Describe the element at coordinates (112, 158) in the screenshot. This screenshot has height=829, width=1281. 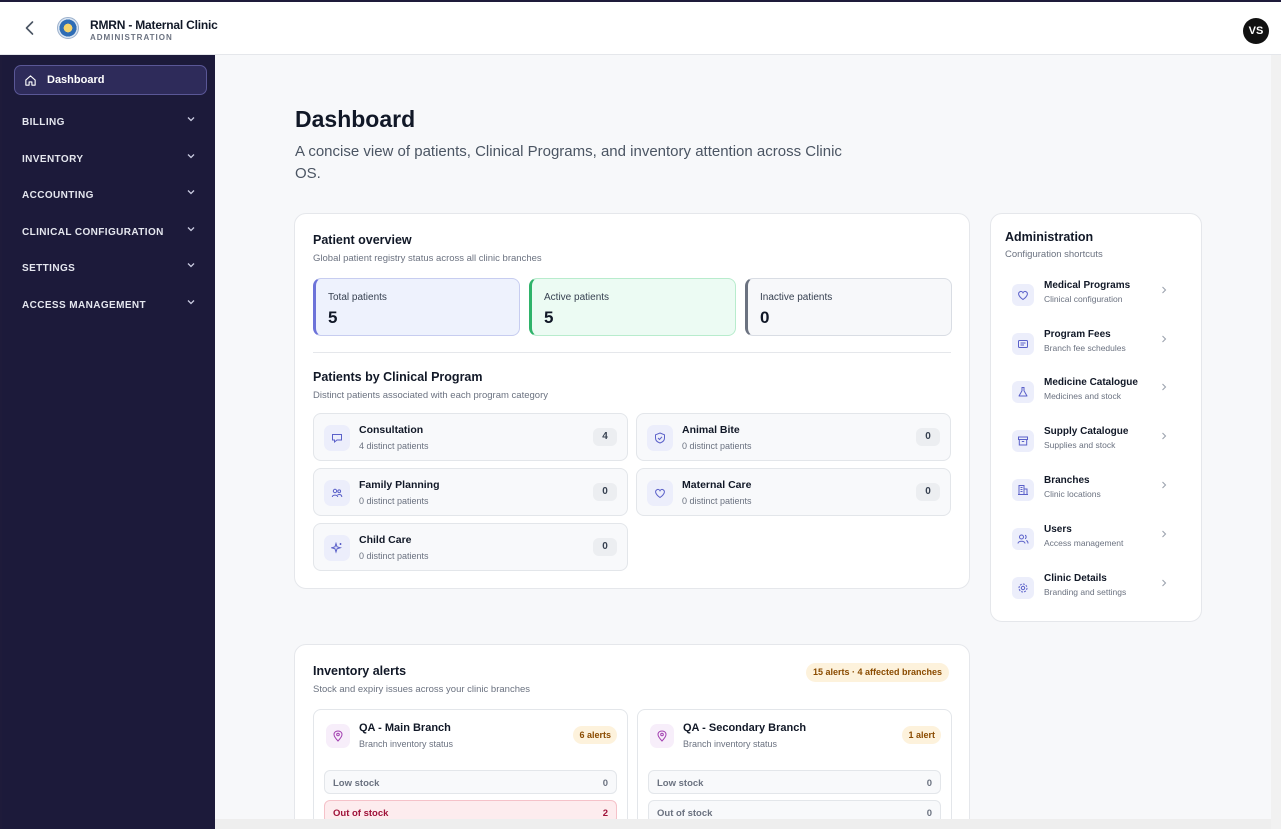
I see `sidebar-section-inventory: INVENTORY` at that location.